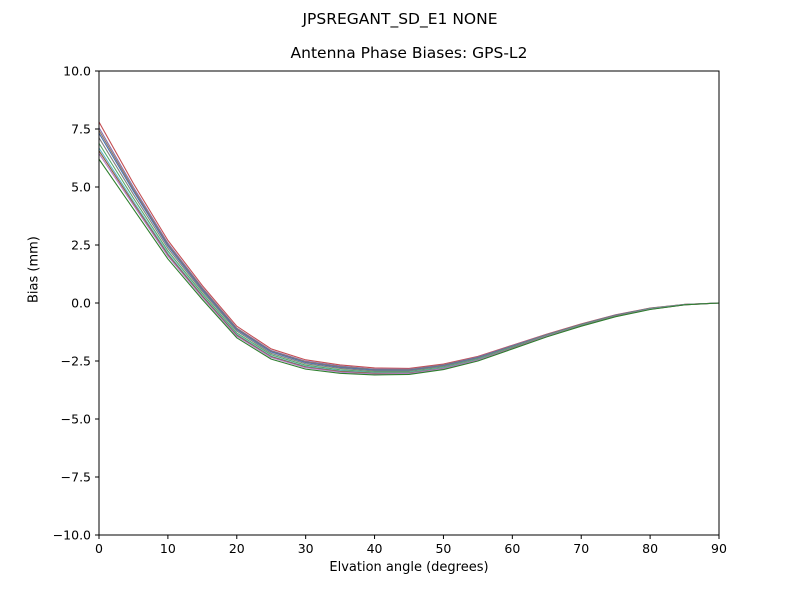  I want to click on x-axis-label: Elvation angle (degrees), so click(409, 567).